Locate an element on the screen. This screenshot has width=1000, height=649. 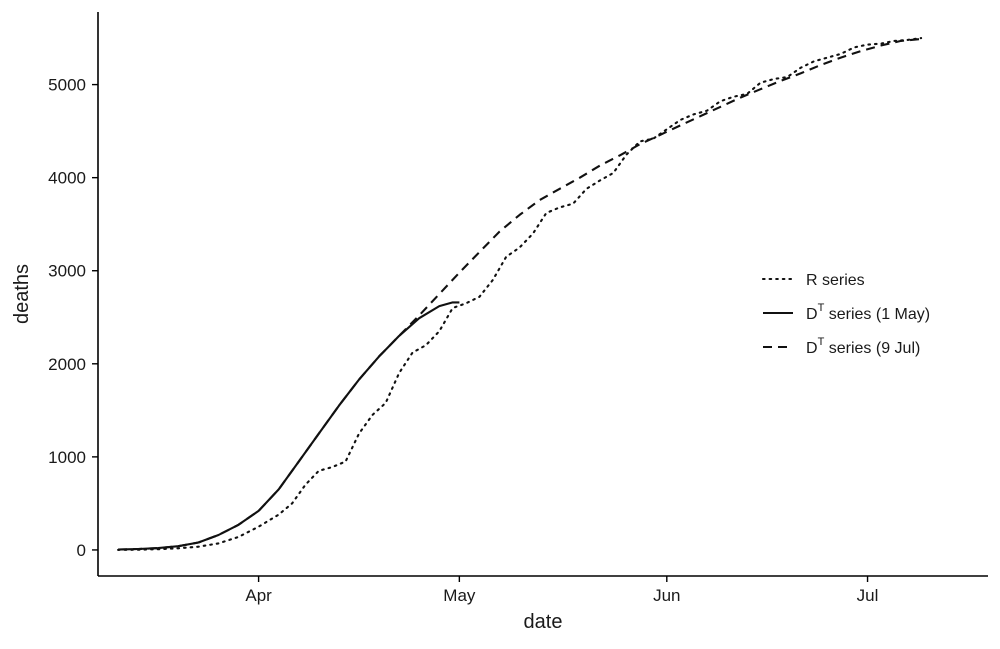
legend-label-3: DT series (9 Jul) is located at coordinates (863, 346).